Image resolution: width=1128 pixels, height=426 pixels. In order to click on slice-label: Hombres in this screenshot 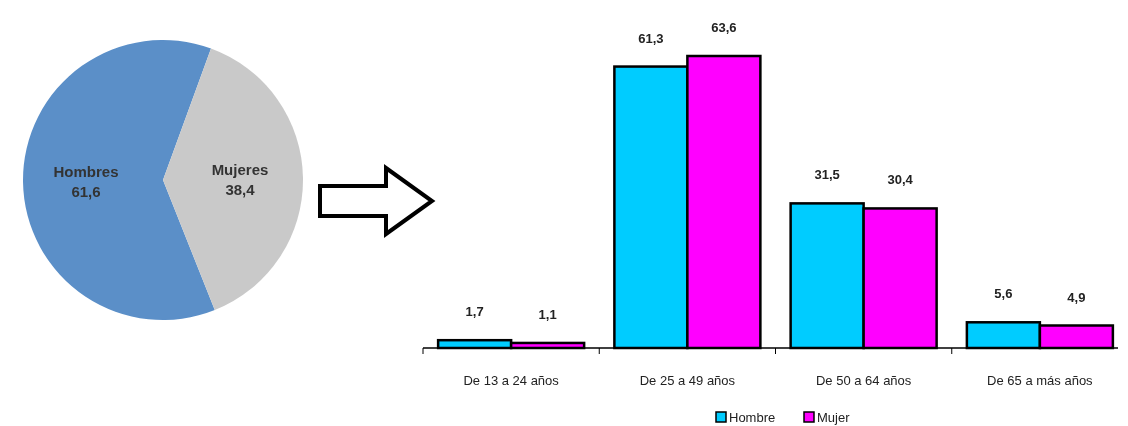, I will do `click(86, 172)`.